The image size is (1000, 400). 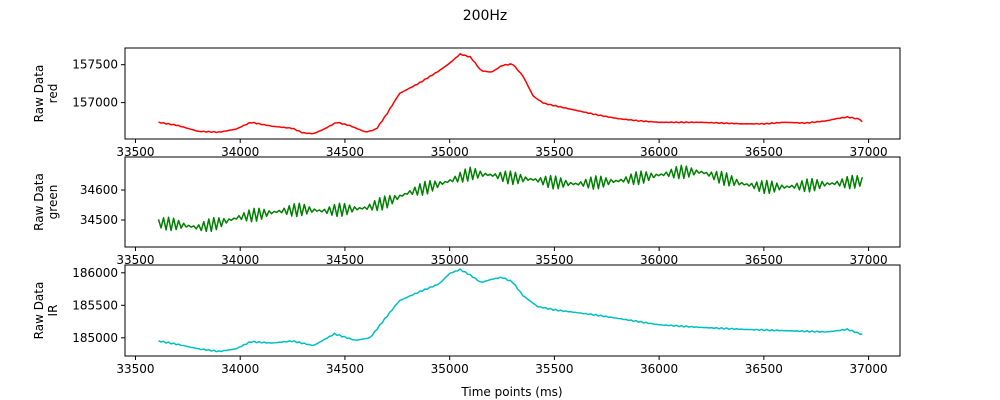 What do you see at coordinates (53, 94) in the screenshot?
I see `y-axis-label-line: red` at bounding box center [53, 94].